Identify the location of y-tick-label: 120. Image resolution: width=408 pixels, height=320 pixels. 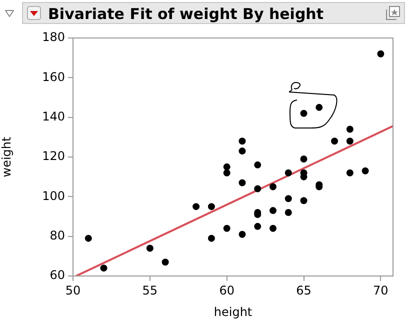
(53, 156).